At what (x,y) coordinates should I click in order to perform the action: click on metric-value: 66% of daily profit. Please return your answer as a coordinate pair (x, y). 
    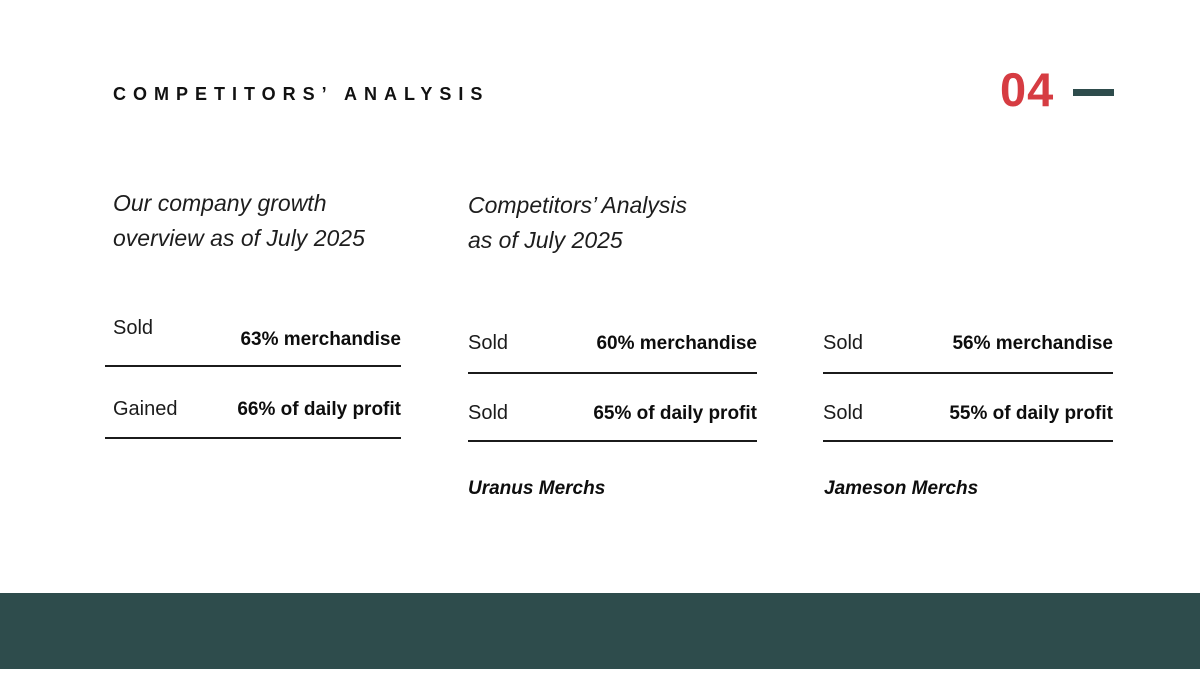
    Looking at the image, I should click on (319, 409).